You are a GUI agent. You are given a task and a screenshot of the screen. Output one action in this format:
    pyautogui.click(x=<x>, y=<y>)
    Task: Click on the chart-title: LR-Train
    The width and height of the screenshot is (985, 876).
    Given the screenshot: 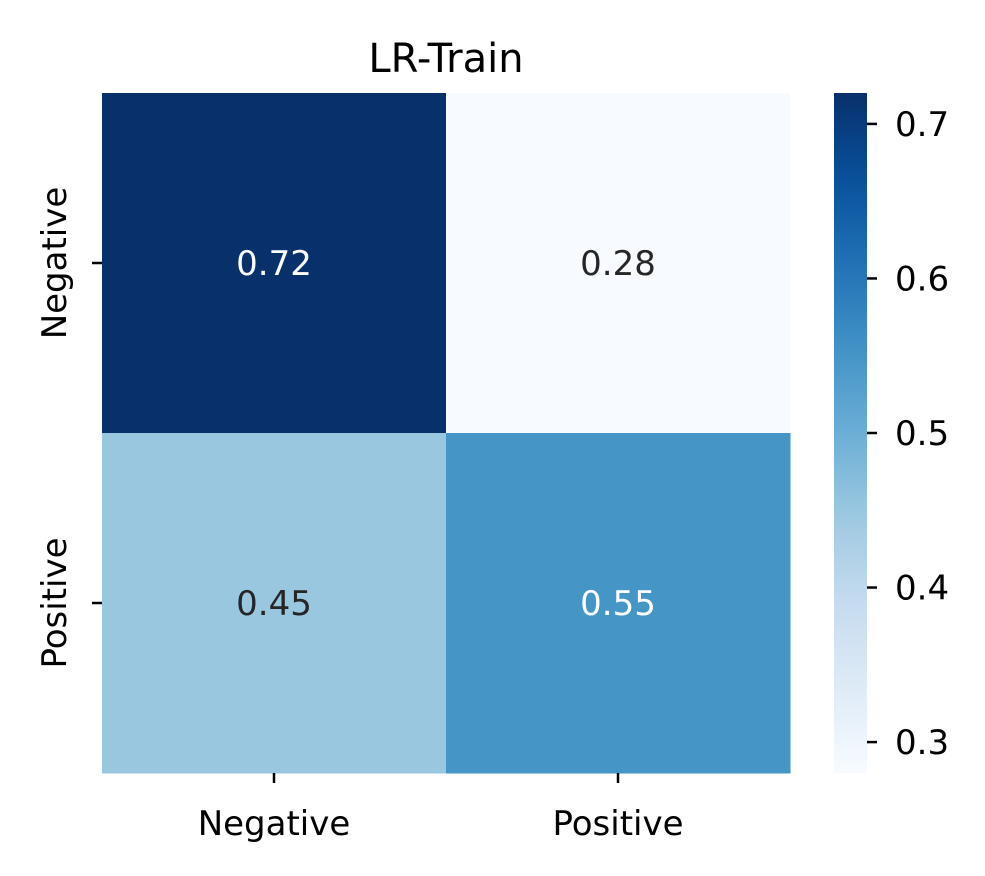 What is the action you would take?
    pyautogui.click(x=445, y=59)
    